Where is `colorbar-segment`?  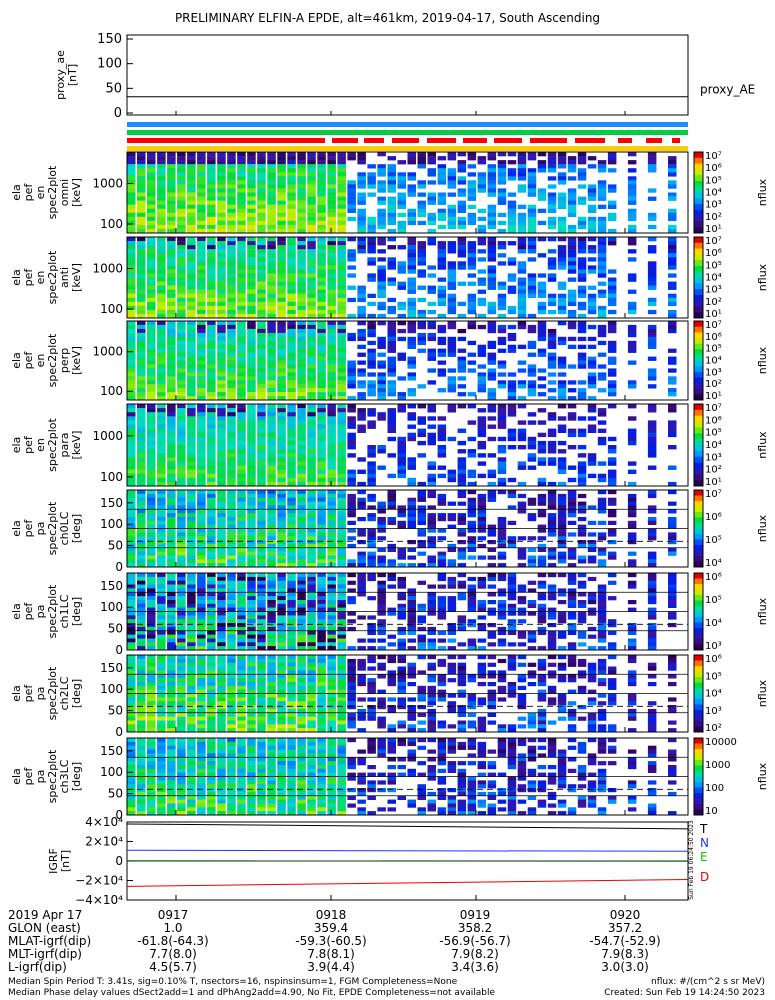 colorbar-segment is located at coordinates (698, 419).